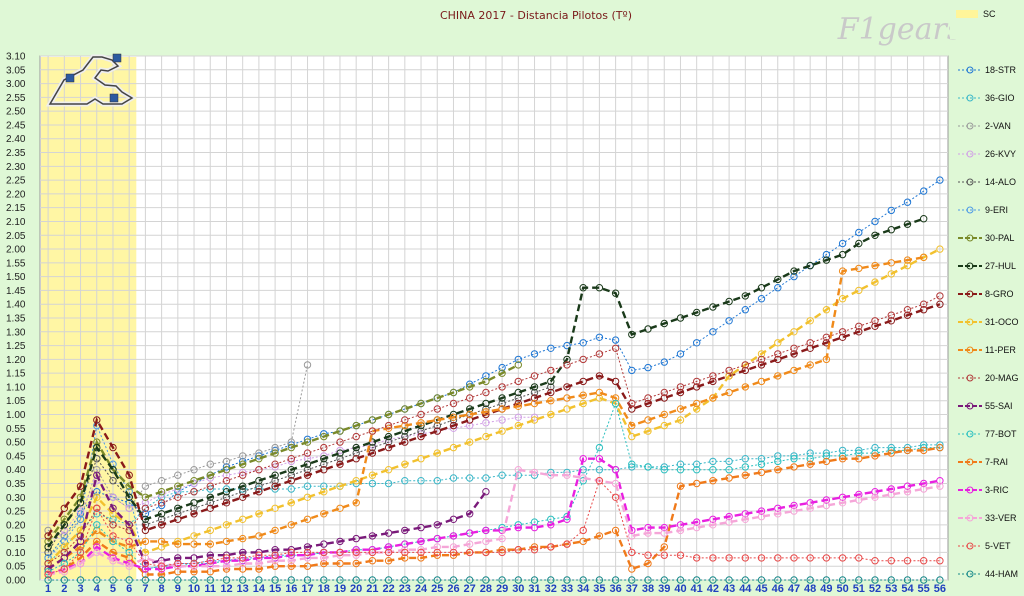  Describe the element at coordinates (16, 429) in the screenshot. I see `y-tick-label: 0.55` at that location.